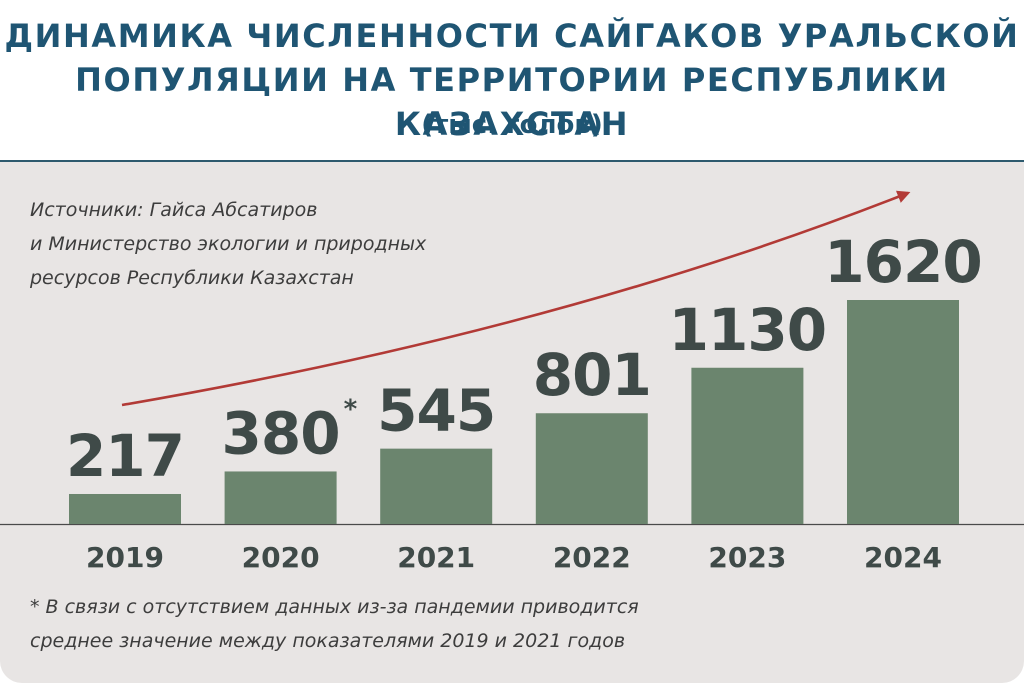 Image resolution: width=1024 pixels, height=683 pixels. Describe the element at coordinates (512, 36) in the screenshot. I see `chart-title-line1: ДИНАМИКА ЧИСЛЕННОСТИ САЙГАКОВ УРАЛЬСКОЙ` at that location.